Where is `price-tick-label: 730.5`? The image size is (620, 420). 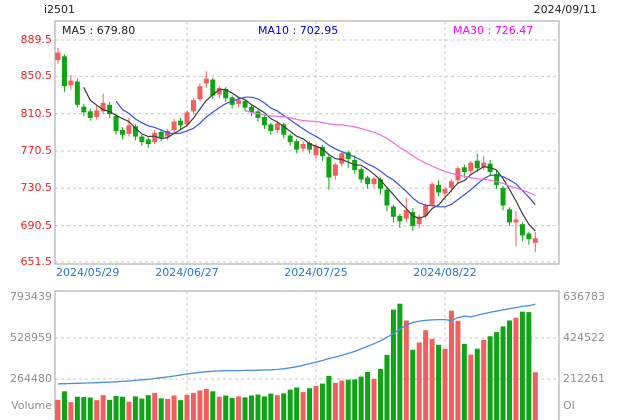 price-tick-label: 730.5 is located at coordinates (36, 187).